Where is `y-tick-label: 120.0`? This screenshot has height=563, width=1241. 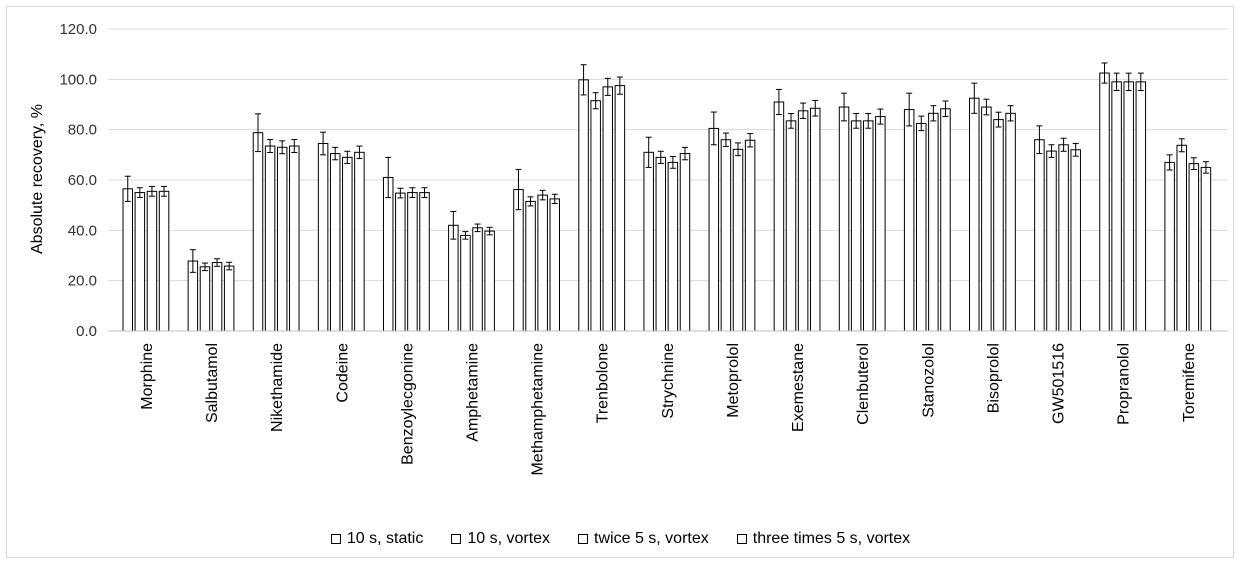 y-tick-label: 120.0 is located at coordinates (78, 29).